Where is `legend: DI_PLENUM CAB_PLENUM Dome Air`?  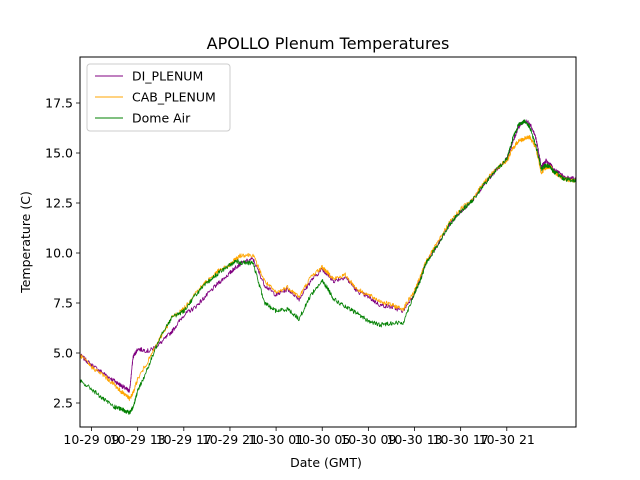 legend: DI_PLENUM CAB_PLENUM Dome Air is located at coordinates (158, 97).